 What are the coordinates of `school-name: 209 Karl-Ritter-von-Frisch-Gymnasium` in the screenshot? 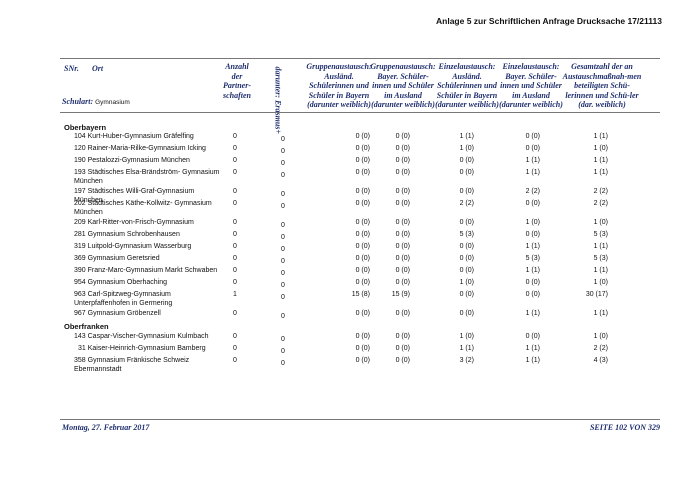 It's located at (134, 222).